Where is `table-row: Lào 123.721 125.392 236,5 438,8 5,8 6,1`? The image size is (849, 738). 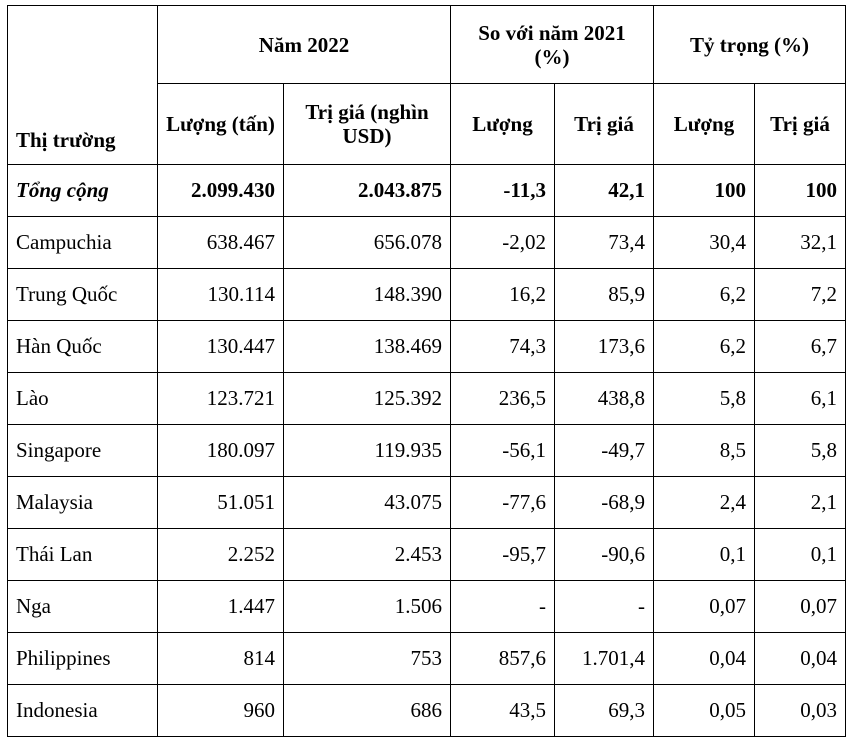 table-row: Lào 123.721 125.392 236,5 438,8 5,8 6,1 is located at coordinates (426, 398).